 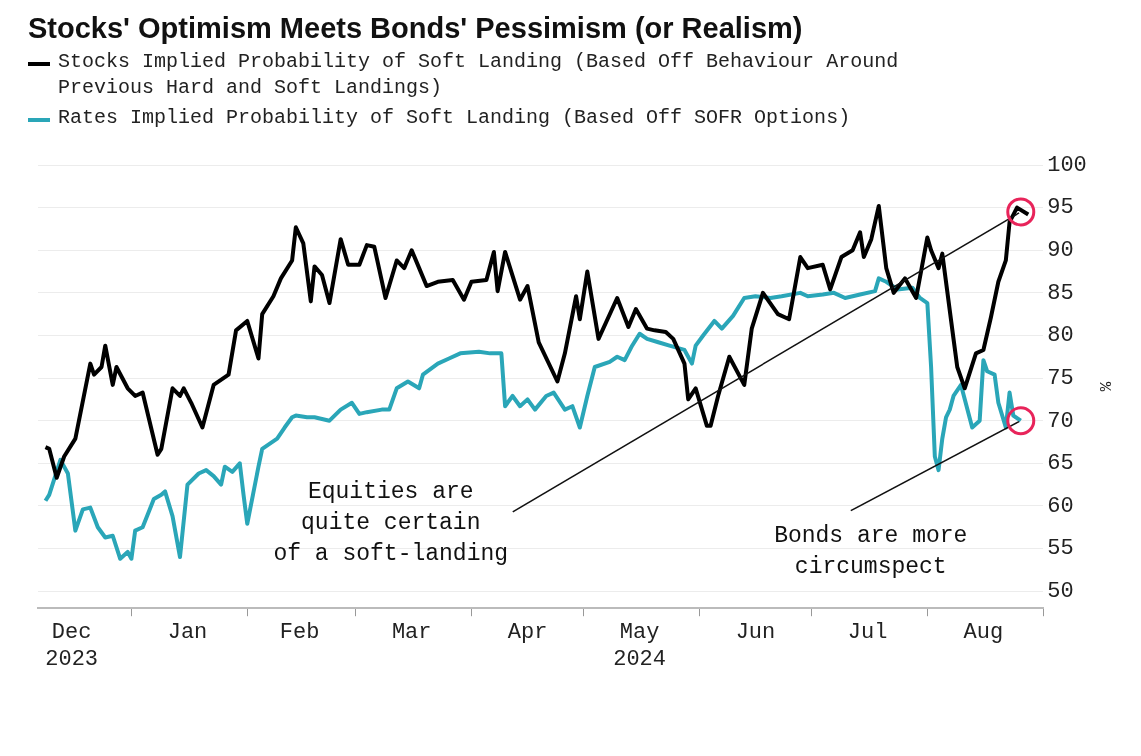 What do you see at coordinates (640, 646) in the screenshot?
I see `x-tick-label: May 2024` at bounding box center [640, 646].